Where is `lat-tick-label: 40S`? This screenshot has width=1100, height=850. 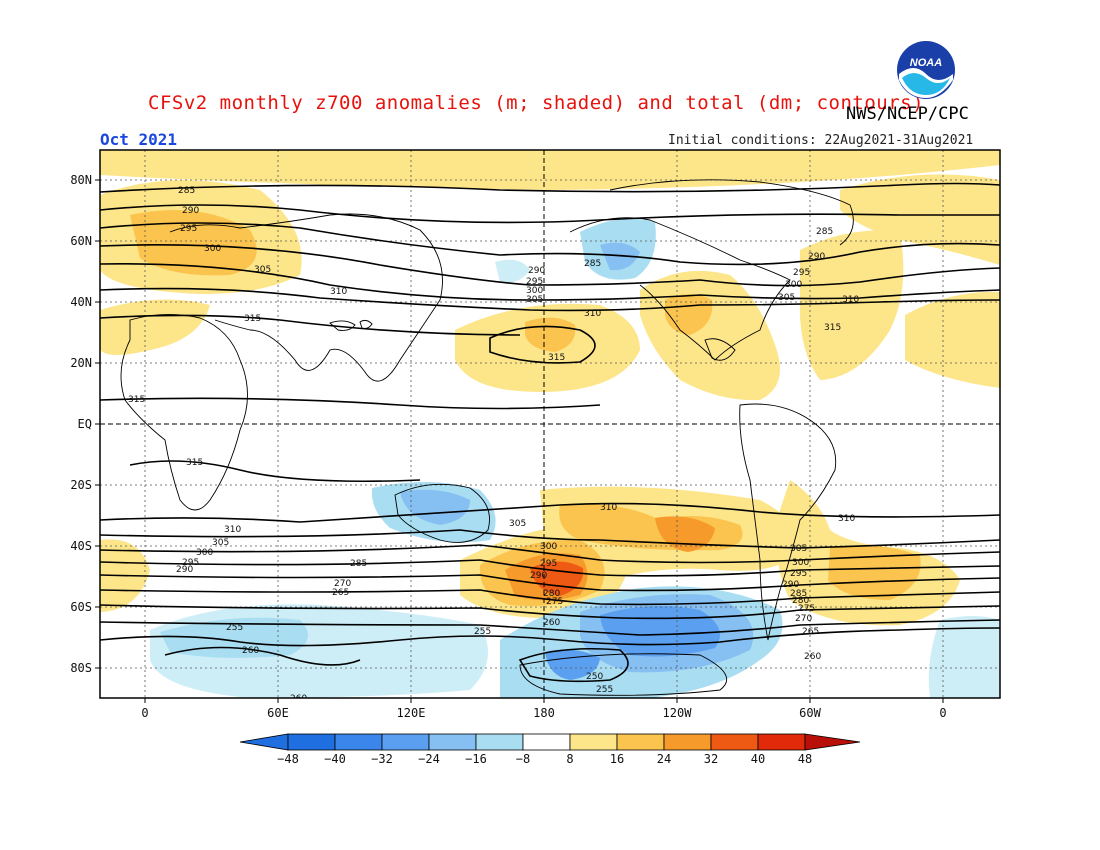
lat-tick-label: 40S is located at coordinates (81, 546).